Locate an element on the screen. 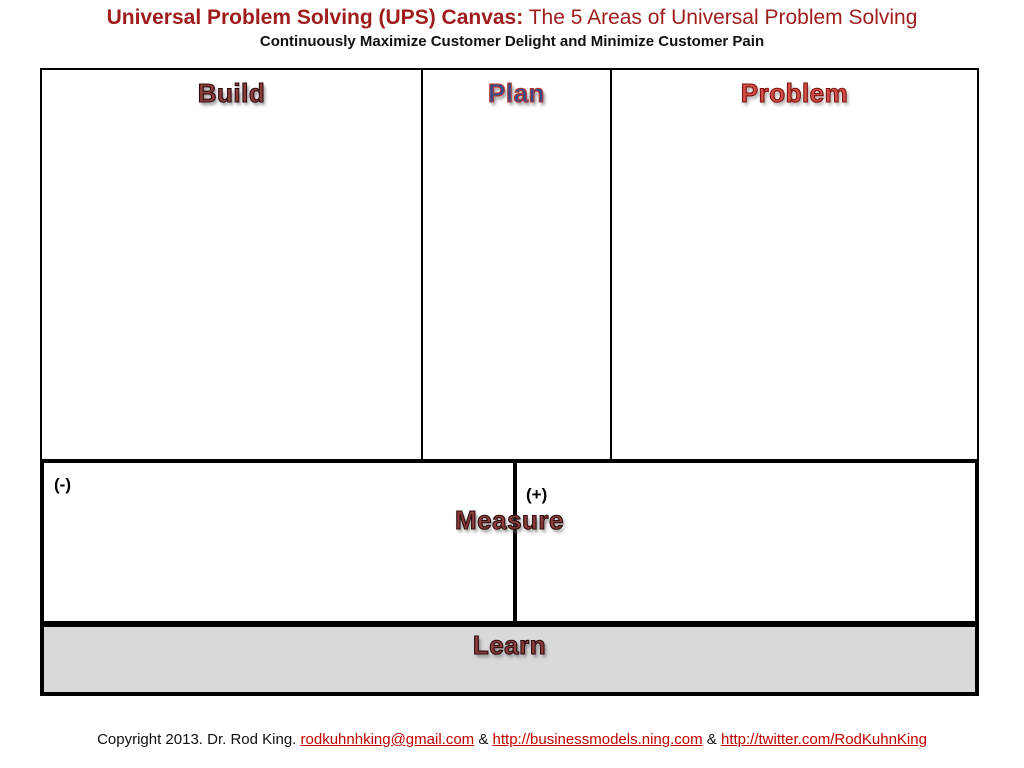  twitter-link: http://twitter.com/RodKuhnKing is located at coordinates (823, 739).